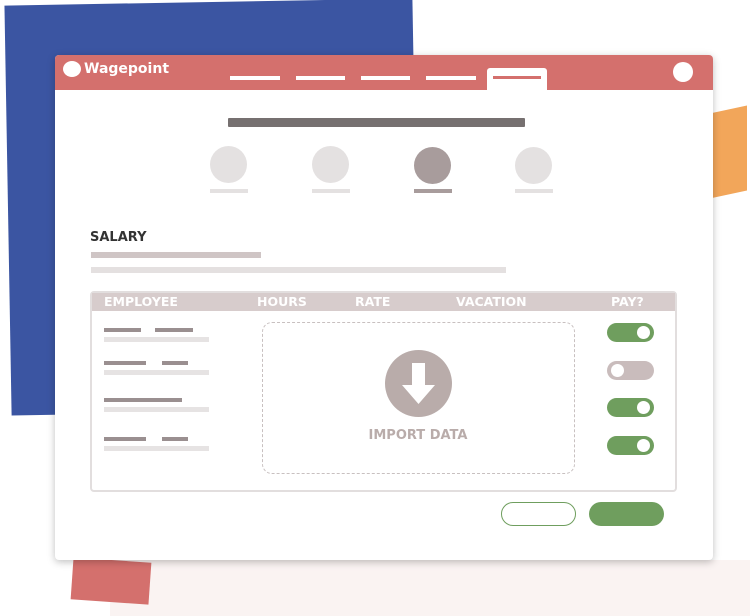  What do you see at coordinates (538, 514) in the screenshot?
I see `secondary-button` at bounding box center [538, 514].